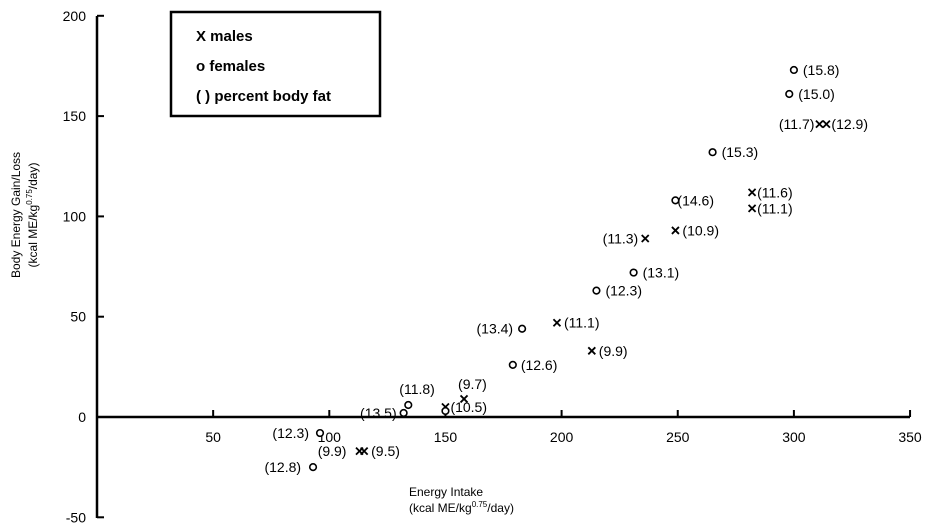 The image size is (927, 524). Describe the element at coordinates (76, 516) in the screenshot. I see `y-tick-label: -50` at that location.